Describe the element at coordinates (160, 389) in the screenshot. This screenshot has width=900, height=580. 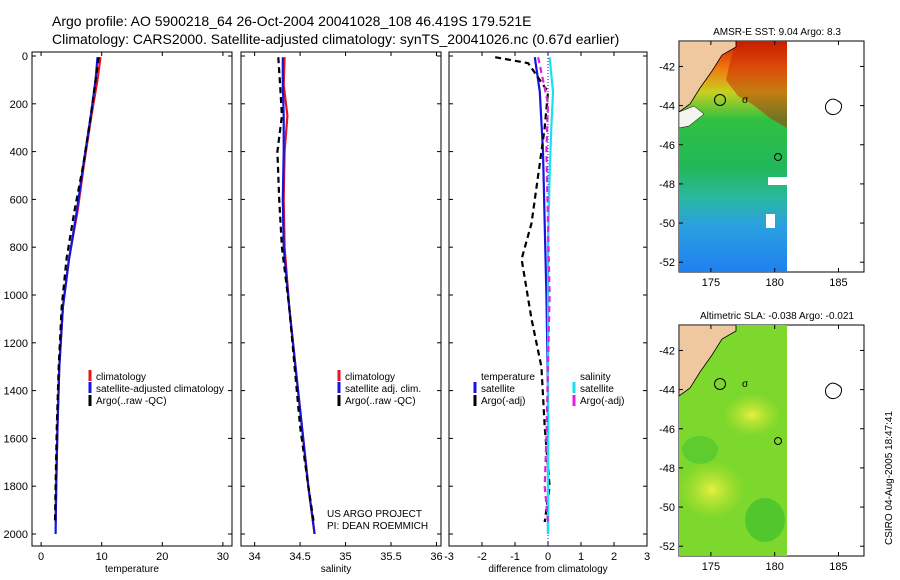
I see `legend-label-satellite-adjusted: satellite-adjusted climatology` at that location.